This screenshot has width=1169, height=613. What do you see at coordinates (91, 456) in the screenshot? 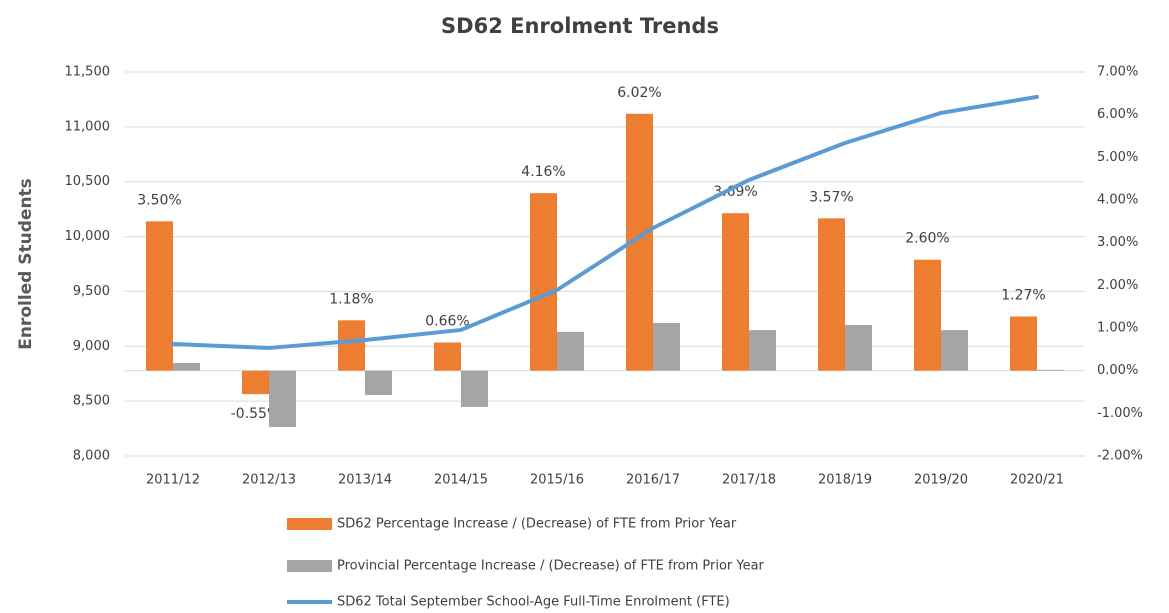
I see `y-tick-label: 8,000` at bounding box center [91, 456].